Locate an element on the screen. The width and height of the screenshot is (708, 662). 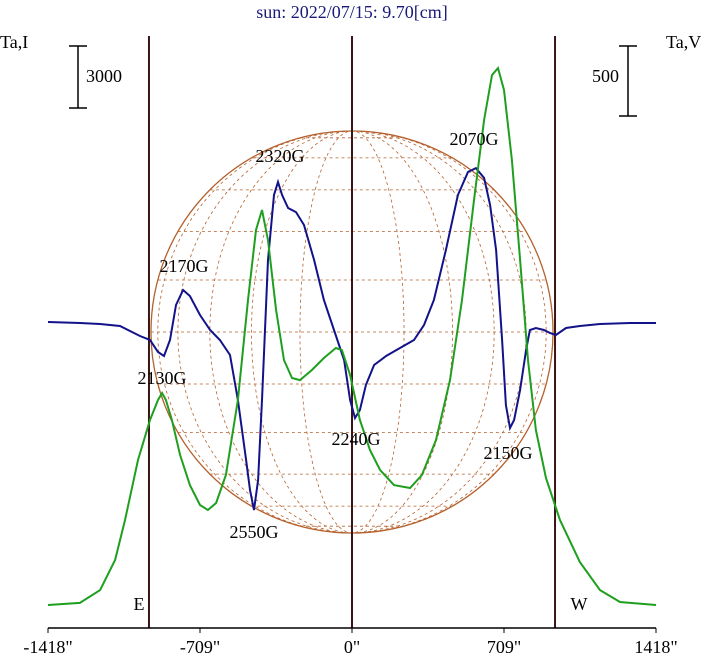
chart-title: sun: 2022/07/15: 9.70[cm] is located at coordinates (352, 12).